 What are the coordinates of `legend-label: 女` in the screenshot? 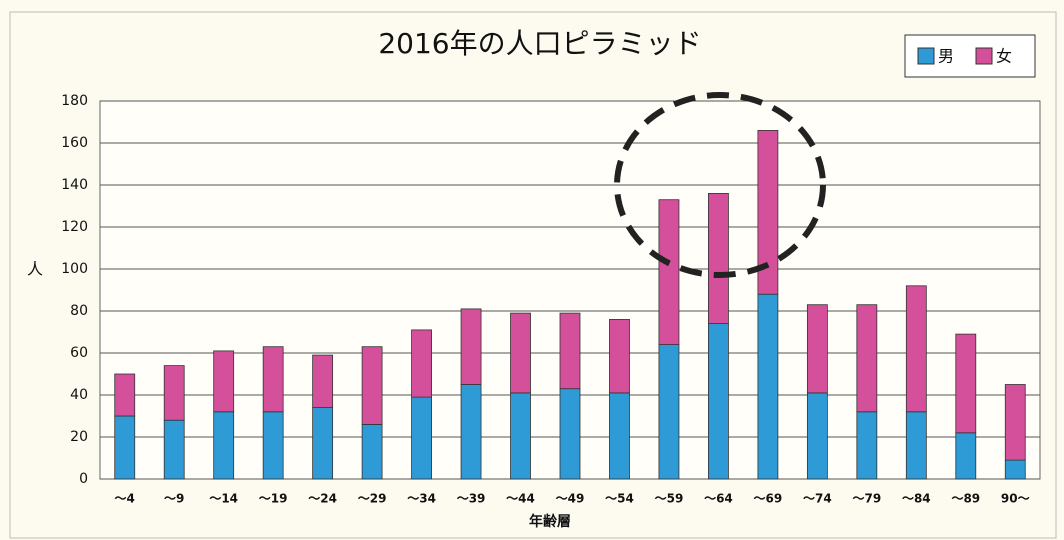 It's located at (1004, 56).